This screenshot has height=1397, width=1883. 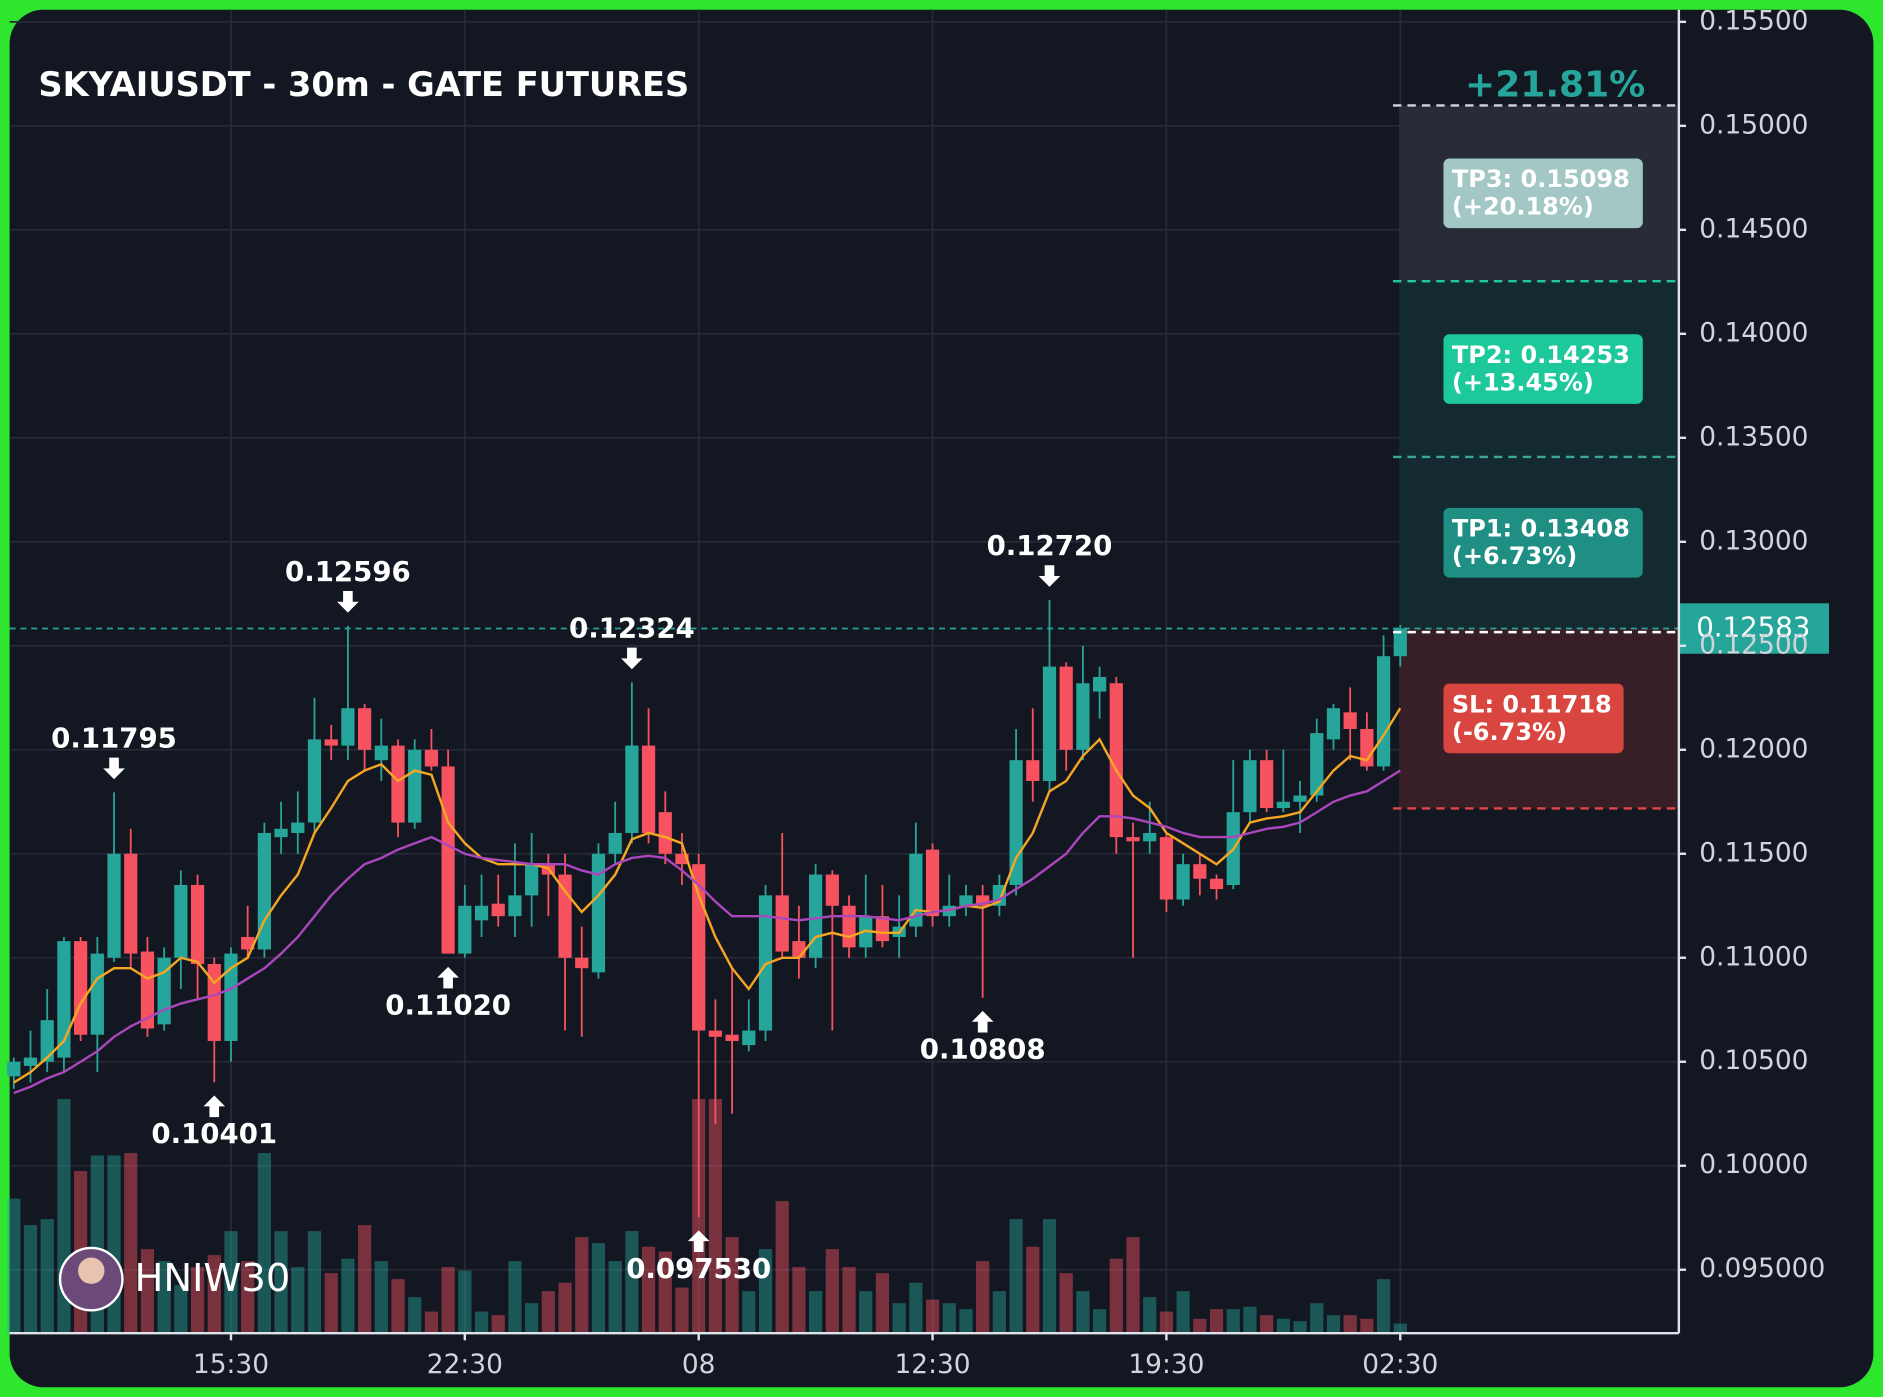 What do you see at coordinates (1753, 332) in the screenshot?
I see `y-tick-label: 0.14000` at bounding box center [1753, 332].